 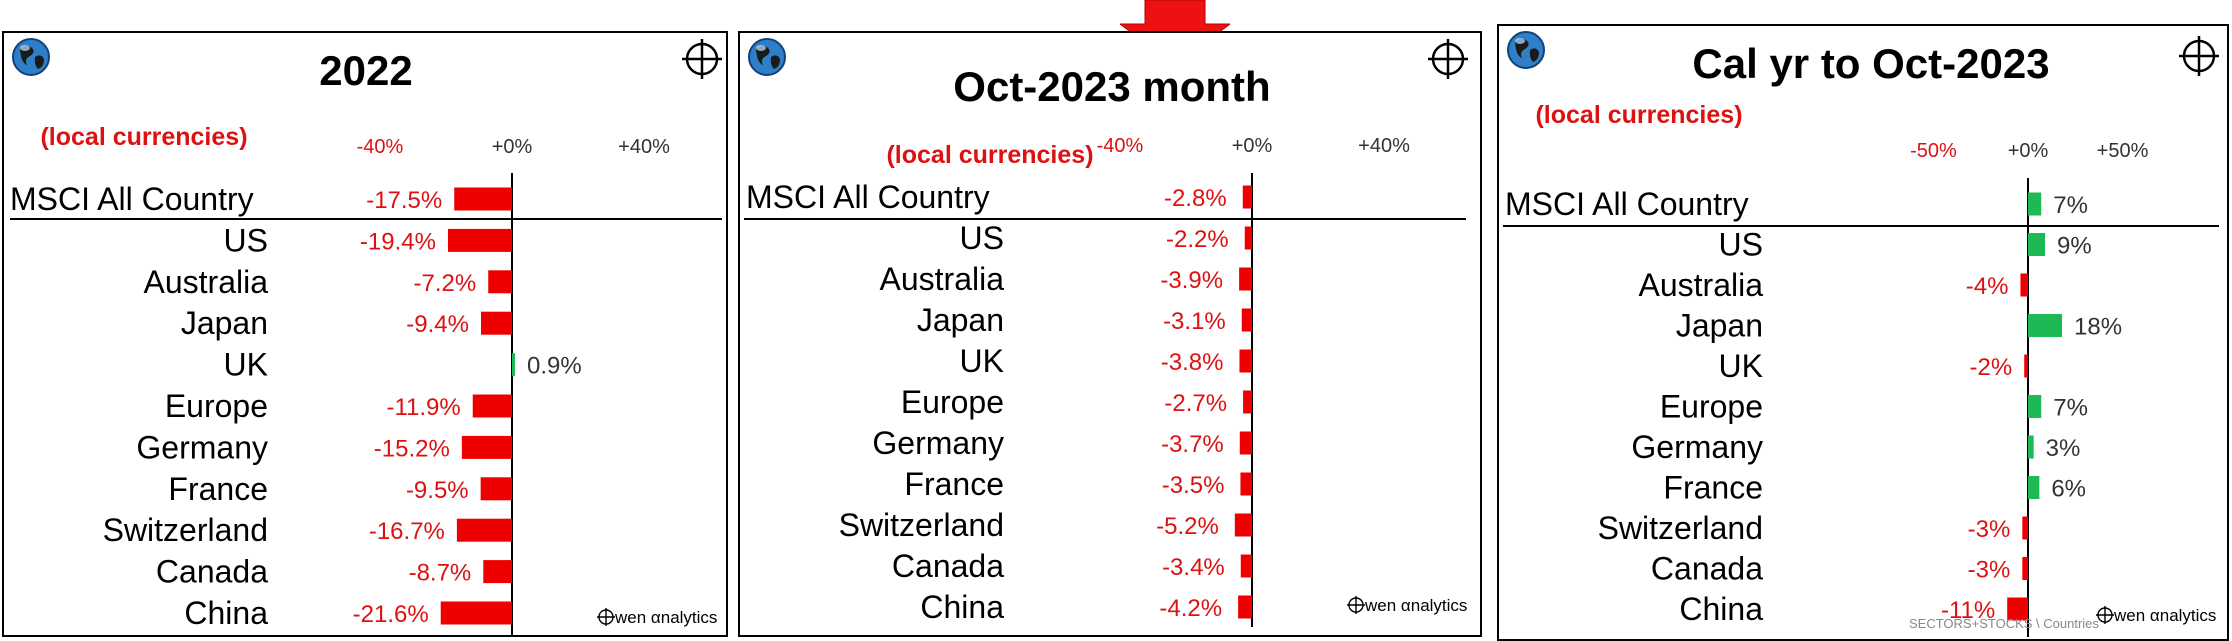 I want to click on value-label: -19.4%, so click(x=398, y=241).